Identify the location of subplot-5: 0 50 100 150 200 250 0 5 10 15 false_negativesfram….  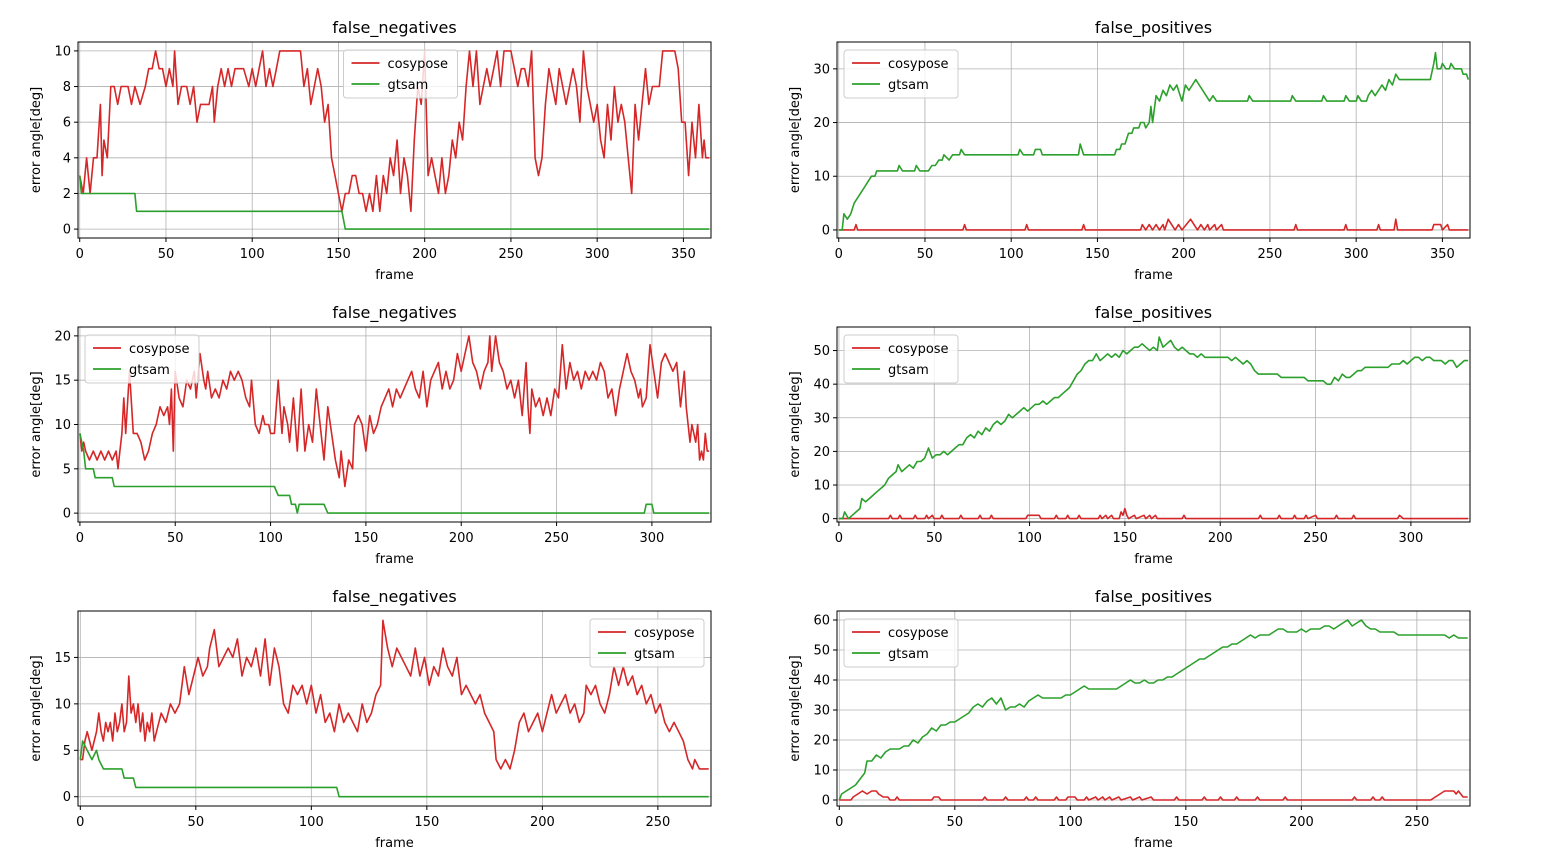
(370, 718).